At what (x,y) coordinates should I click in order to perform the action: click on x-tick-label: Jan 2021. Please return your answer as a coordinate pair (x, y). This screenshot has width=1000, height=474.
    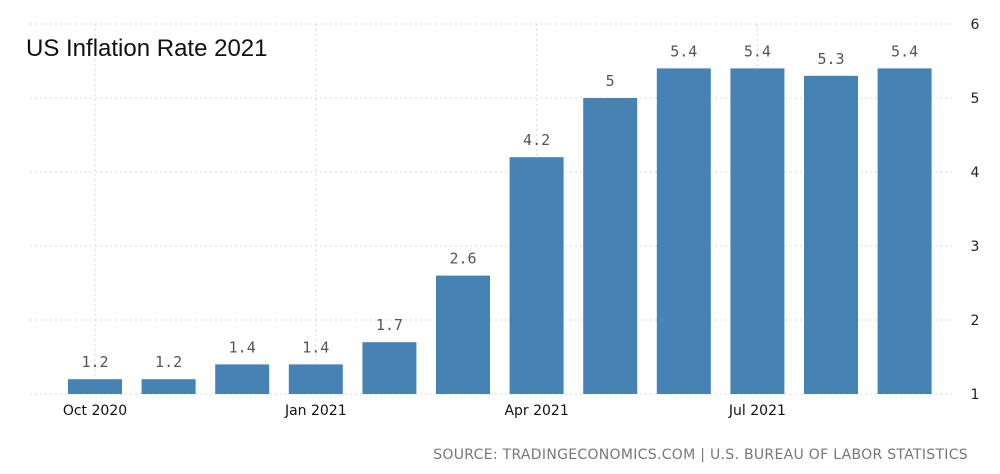
    Looking at the image, I should click on (315, 411).